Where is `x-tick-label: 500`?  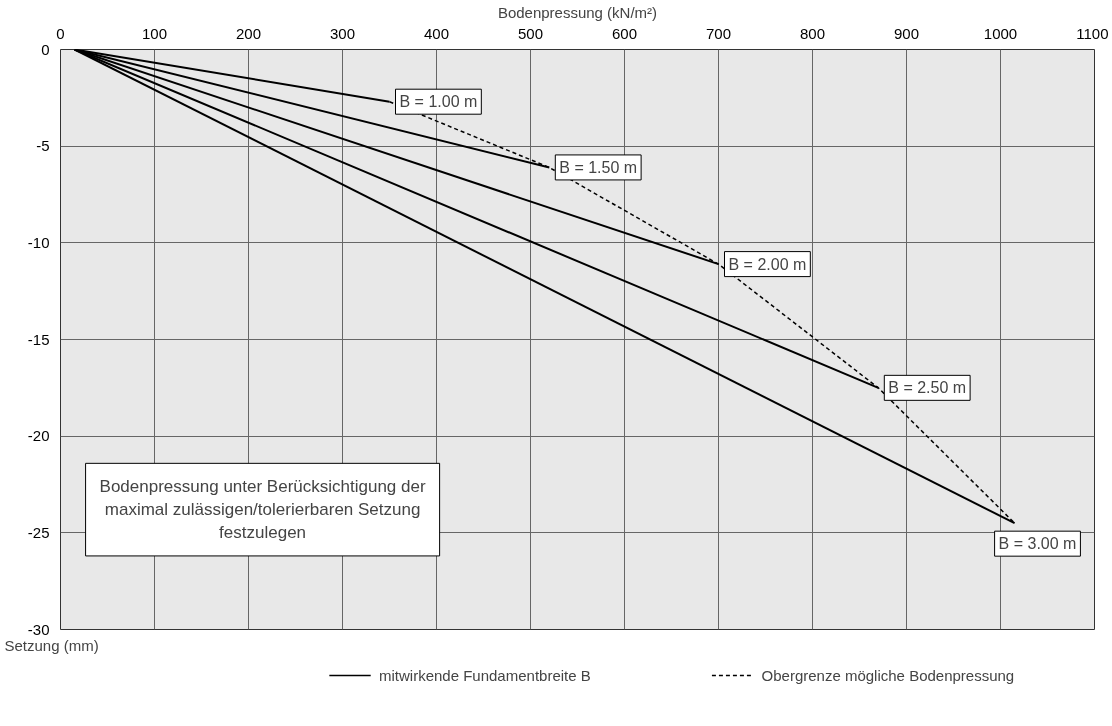
x-tick-label: 500 is located at coordinates (530, 33).